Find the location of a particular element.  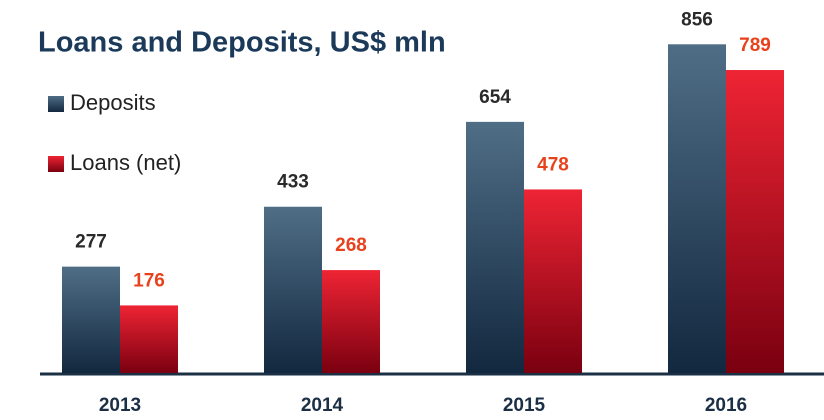

chart-title: Loans and Deposits, US$ mln is located at coordinates (242, 43).